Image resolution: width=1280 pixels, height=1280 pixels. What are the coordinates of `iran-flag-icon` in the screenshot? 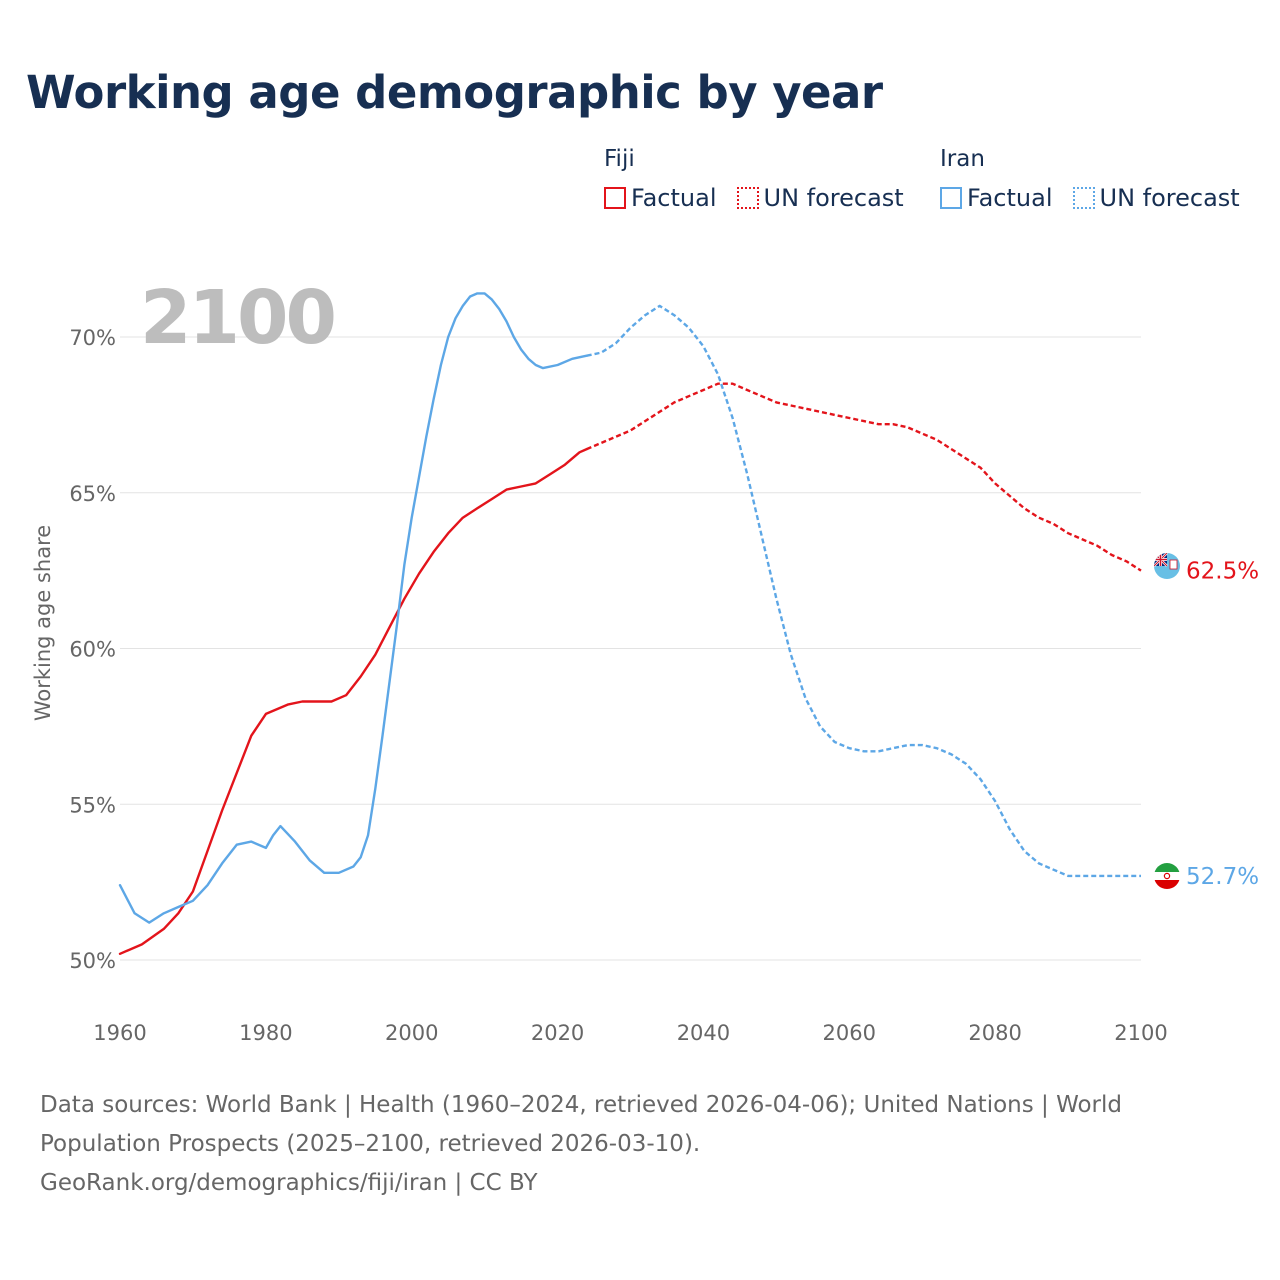 It's located at (1167, 876).